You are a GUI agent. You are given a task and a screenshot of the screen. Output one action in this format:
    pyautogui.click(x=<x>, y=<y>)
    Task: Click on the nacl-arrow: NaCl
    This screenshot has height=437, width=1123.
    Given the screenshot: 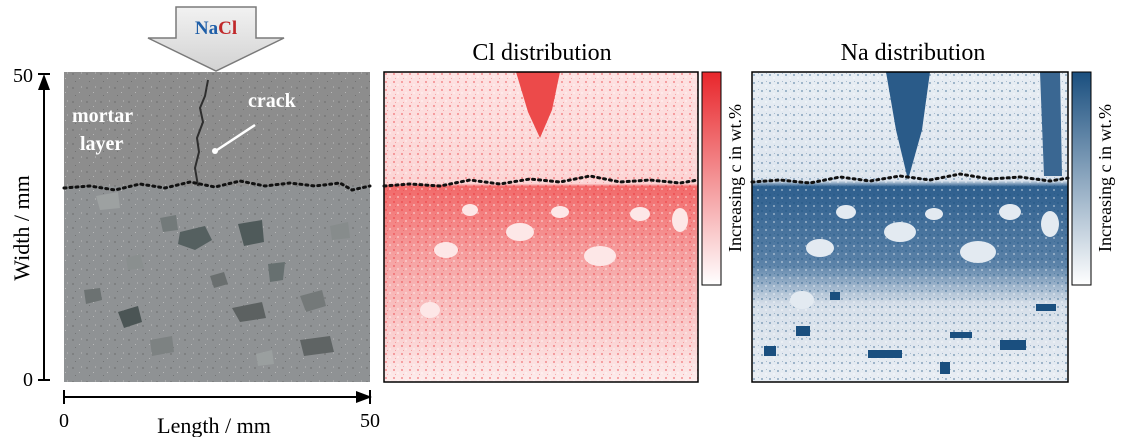 What is the action you would take?
    pyautogui.click(x=216, y=39)
    